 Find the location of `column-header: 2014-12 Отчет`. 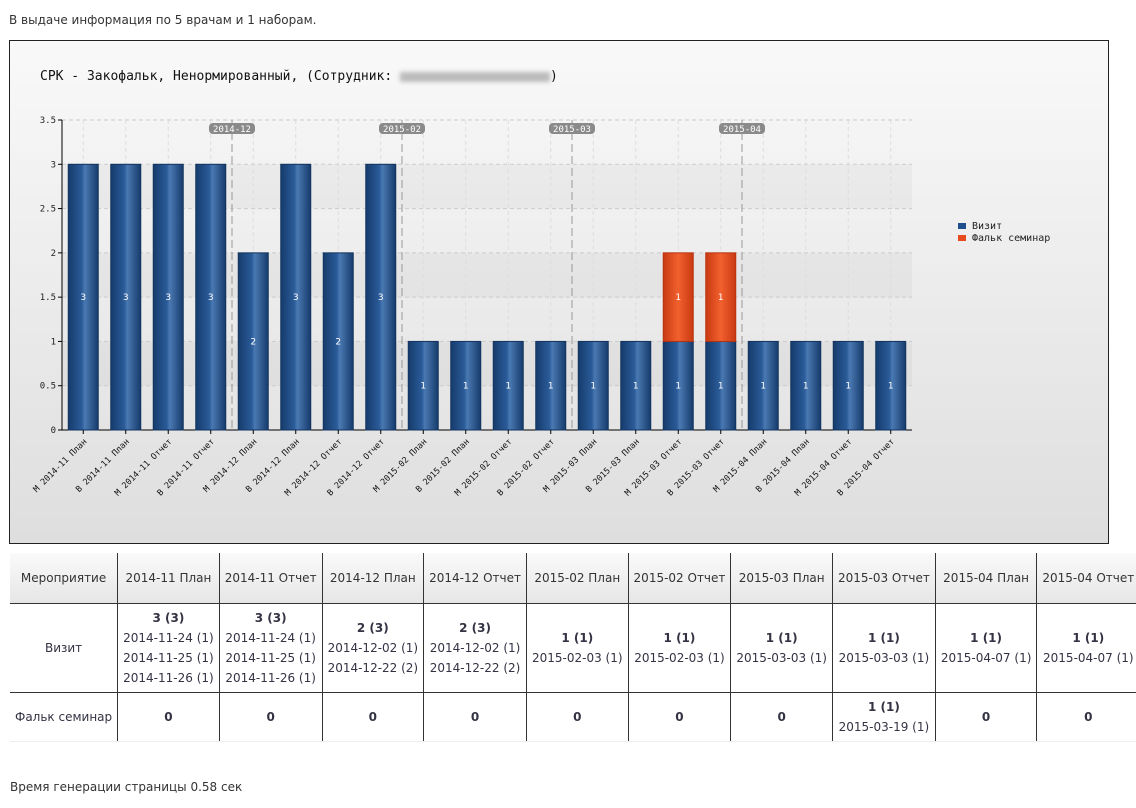

column-header: 2014-12 Отчет is located at coordinates (475, 578).